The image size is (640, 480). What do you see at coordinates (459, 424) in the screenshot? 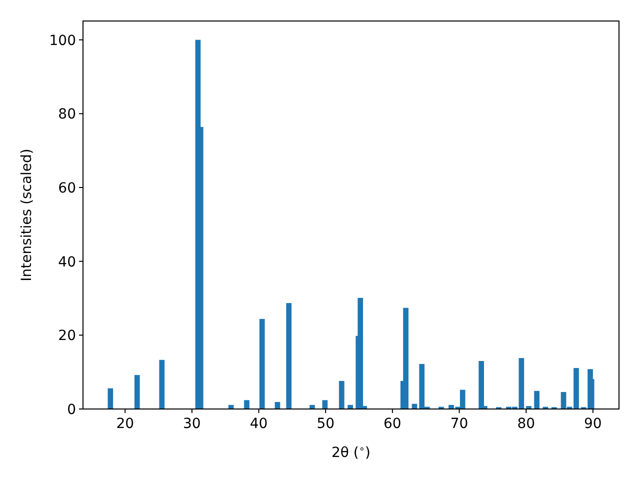
I see `x-tick-label: 70` at bounding box center [459, 424].